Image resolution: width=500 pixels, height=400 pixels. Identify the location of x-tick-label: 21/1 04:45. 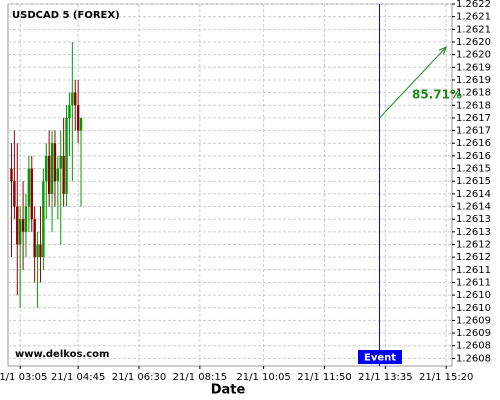
(78, 377).